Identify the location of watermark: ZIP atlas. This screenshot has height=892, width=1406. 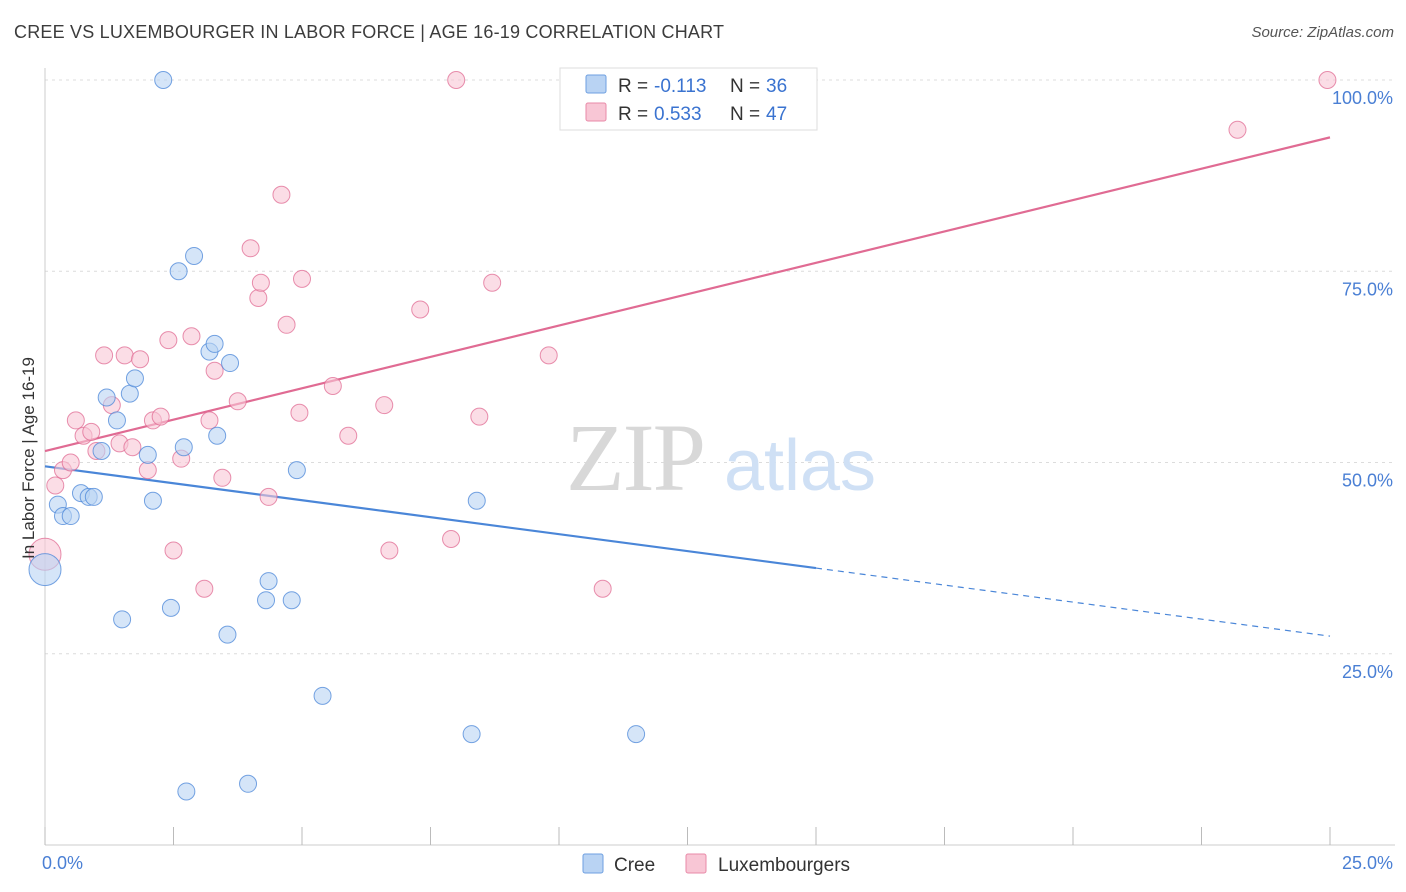
(721, 457).